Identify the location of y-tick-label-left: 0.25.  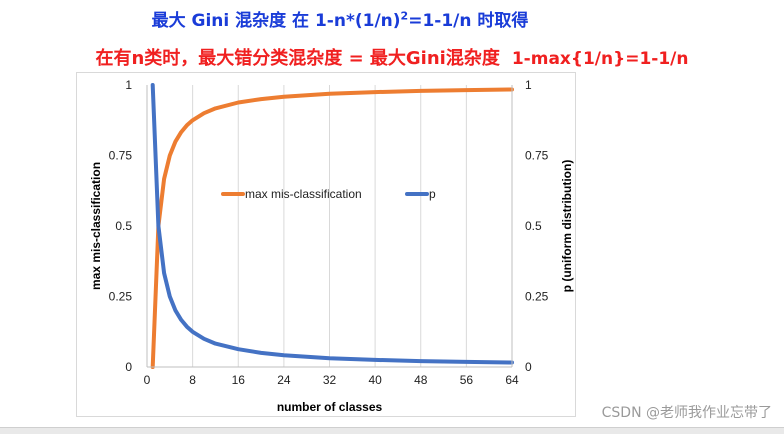
(121, 297).